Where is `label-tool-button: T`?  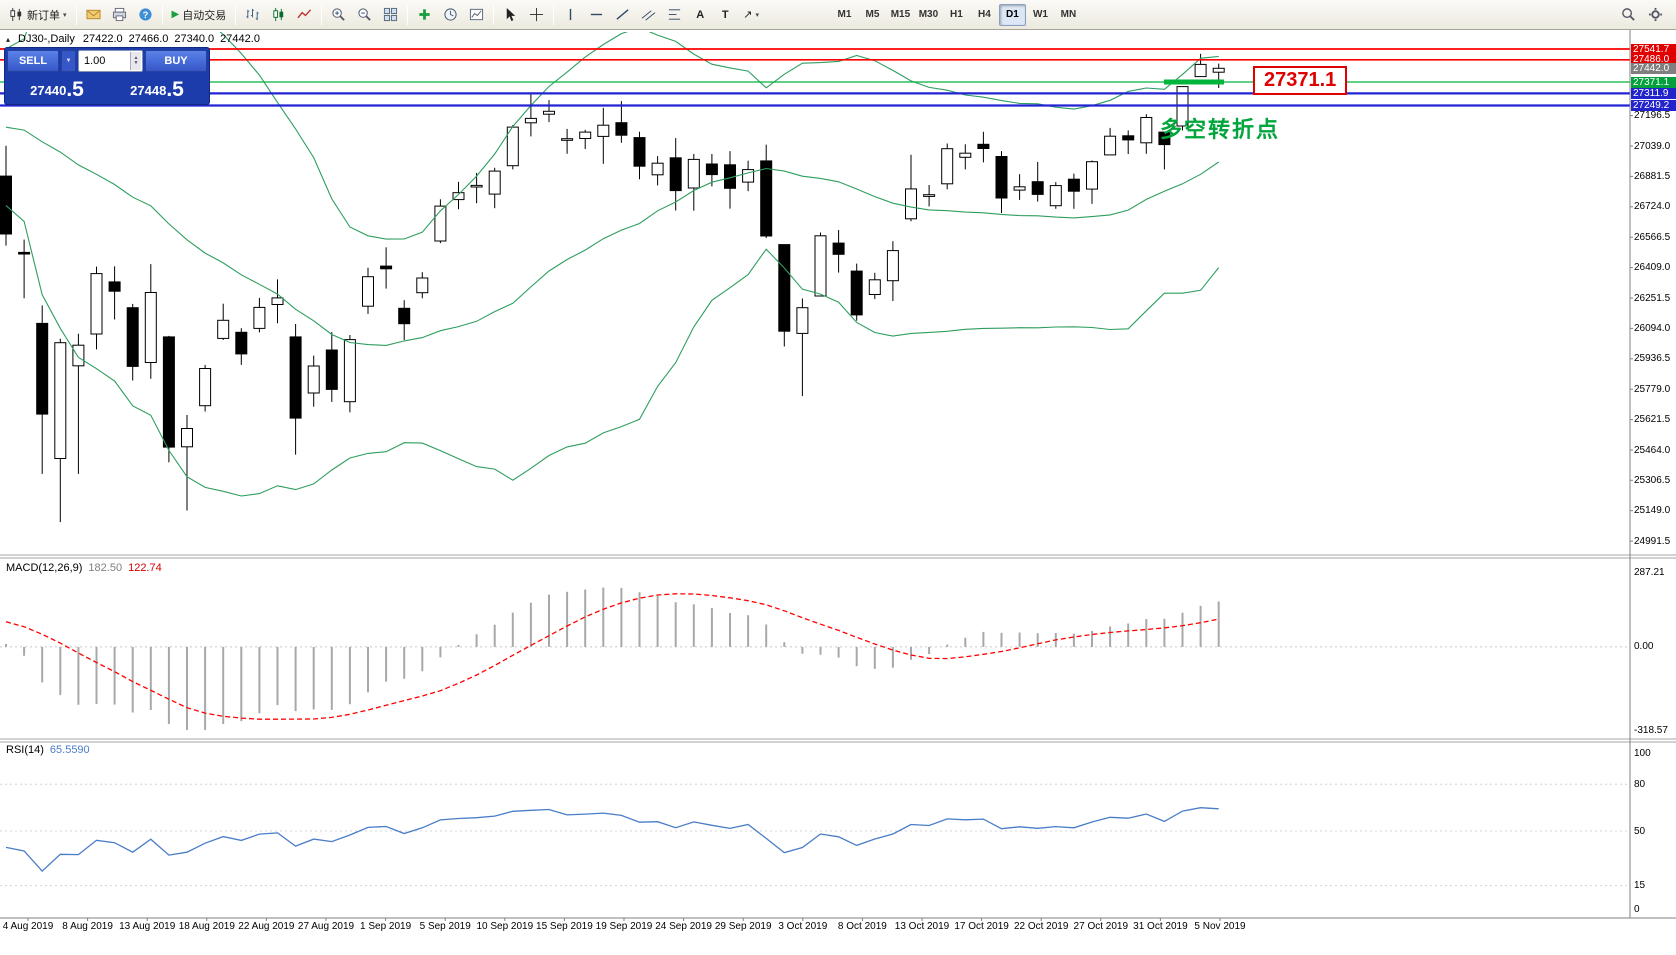
label-tool-button: T is located at coordinates (725, 15).